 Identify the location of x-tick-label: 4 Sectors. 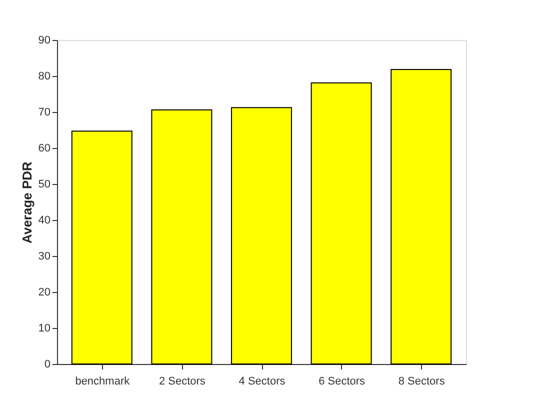
(262, 382).